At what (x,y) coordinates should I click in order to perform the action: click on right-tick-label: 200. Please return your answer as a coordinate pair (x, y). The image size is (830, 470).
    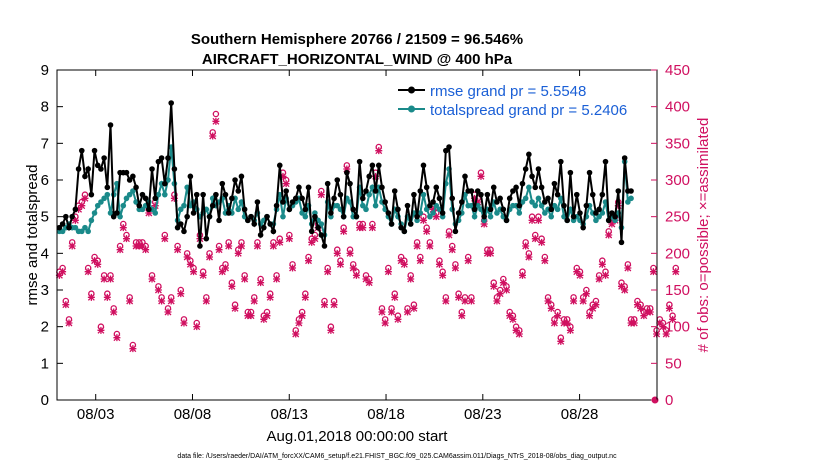
    Looking at the image, I should click on (677, 253).